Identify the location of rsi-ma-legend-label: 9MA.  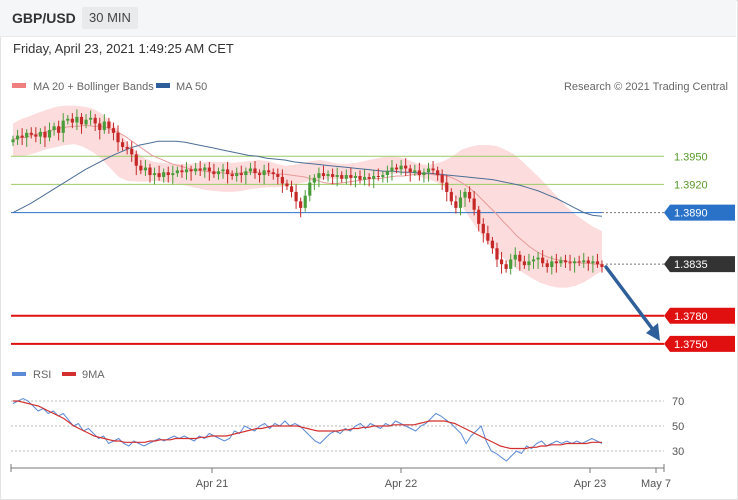
(93, 375).